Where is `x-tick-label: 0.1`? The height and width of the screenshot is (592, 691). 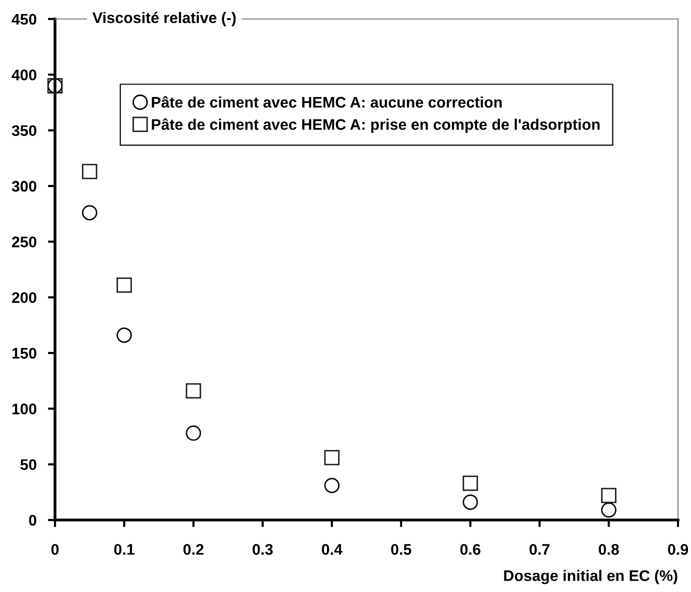
x-tick-label: 0.1 is located at coordinates (124, 549).